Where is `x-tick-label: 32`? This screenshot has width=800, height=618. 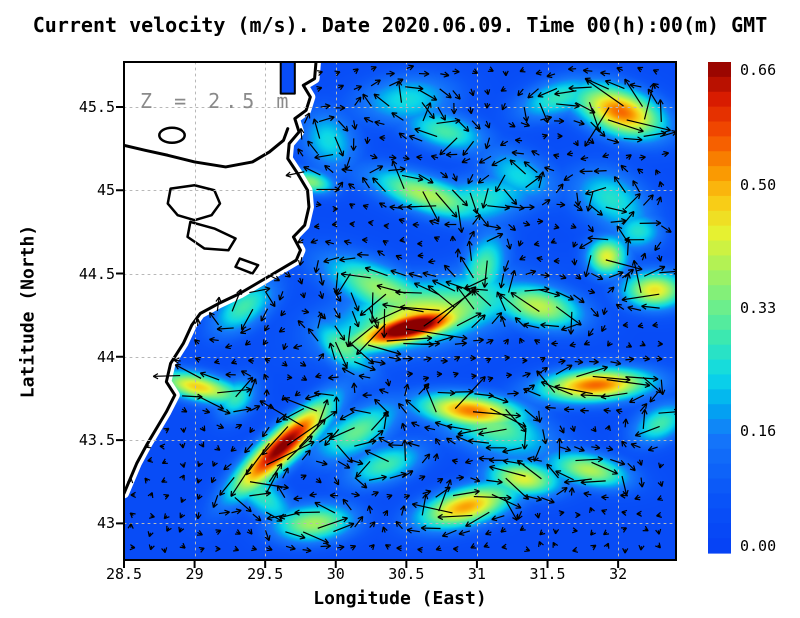 x-tick-label: 32 is located at coordinates (618, 574).